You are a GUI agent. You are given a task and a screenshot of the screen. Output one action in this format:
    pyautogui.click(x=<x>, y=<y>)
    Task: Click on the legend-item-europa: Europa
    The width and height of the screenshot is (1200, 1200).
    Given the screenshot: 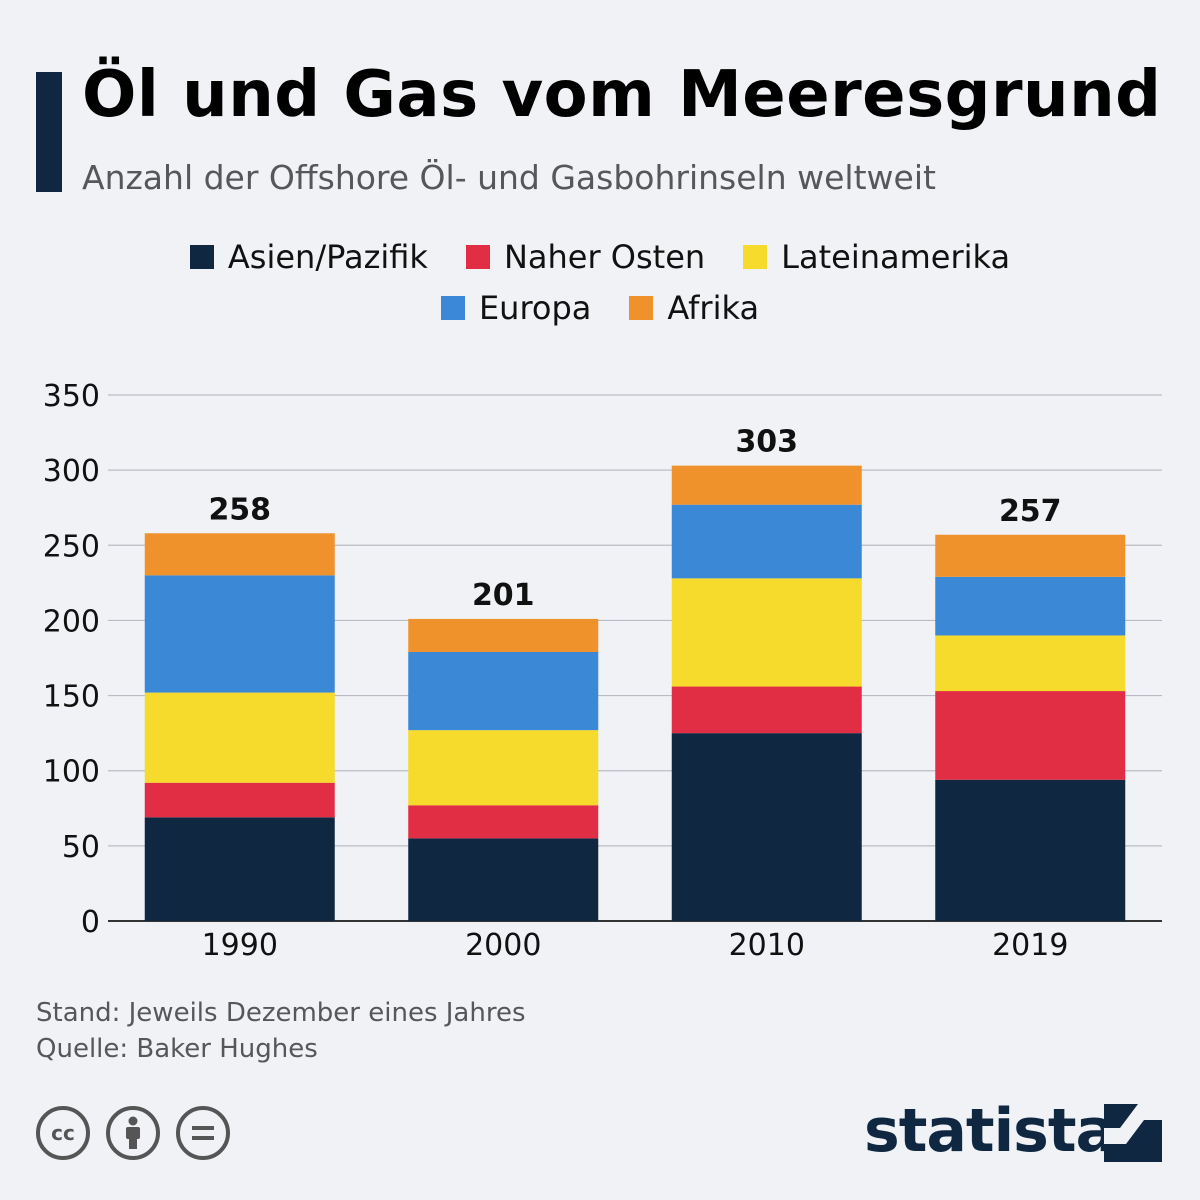 What is the action you would take?
    pyautogui.click(x=516, y=308)
    